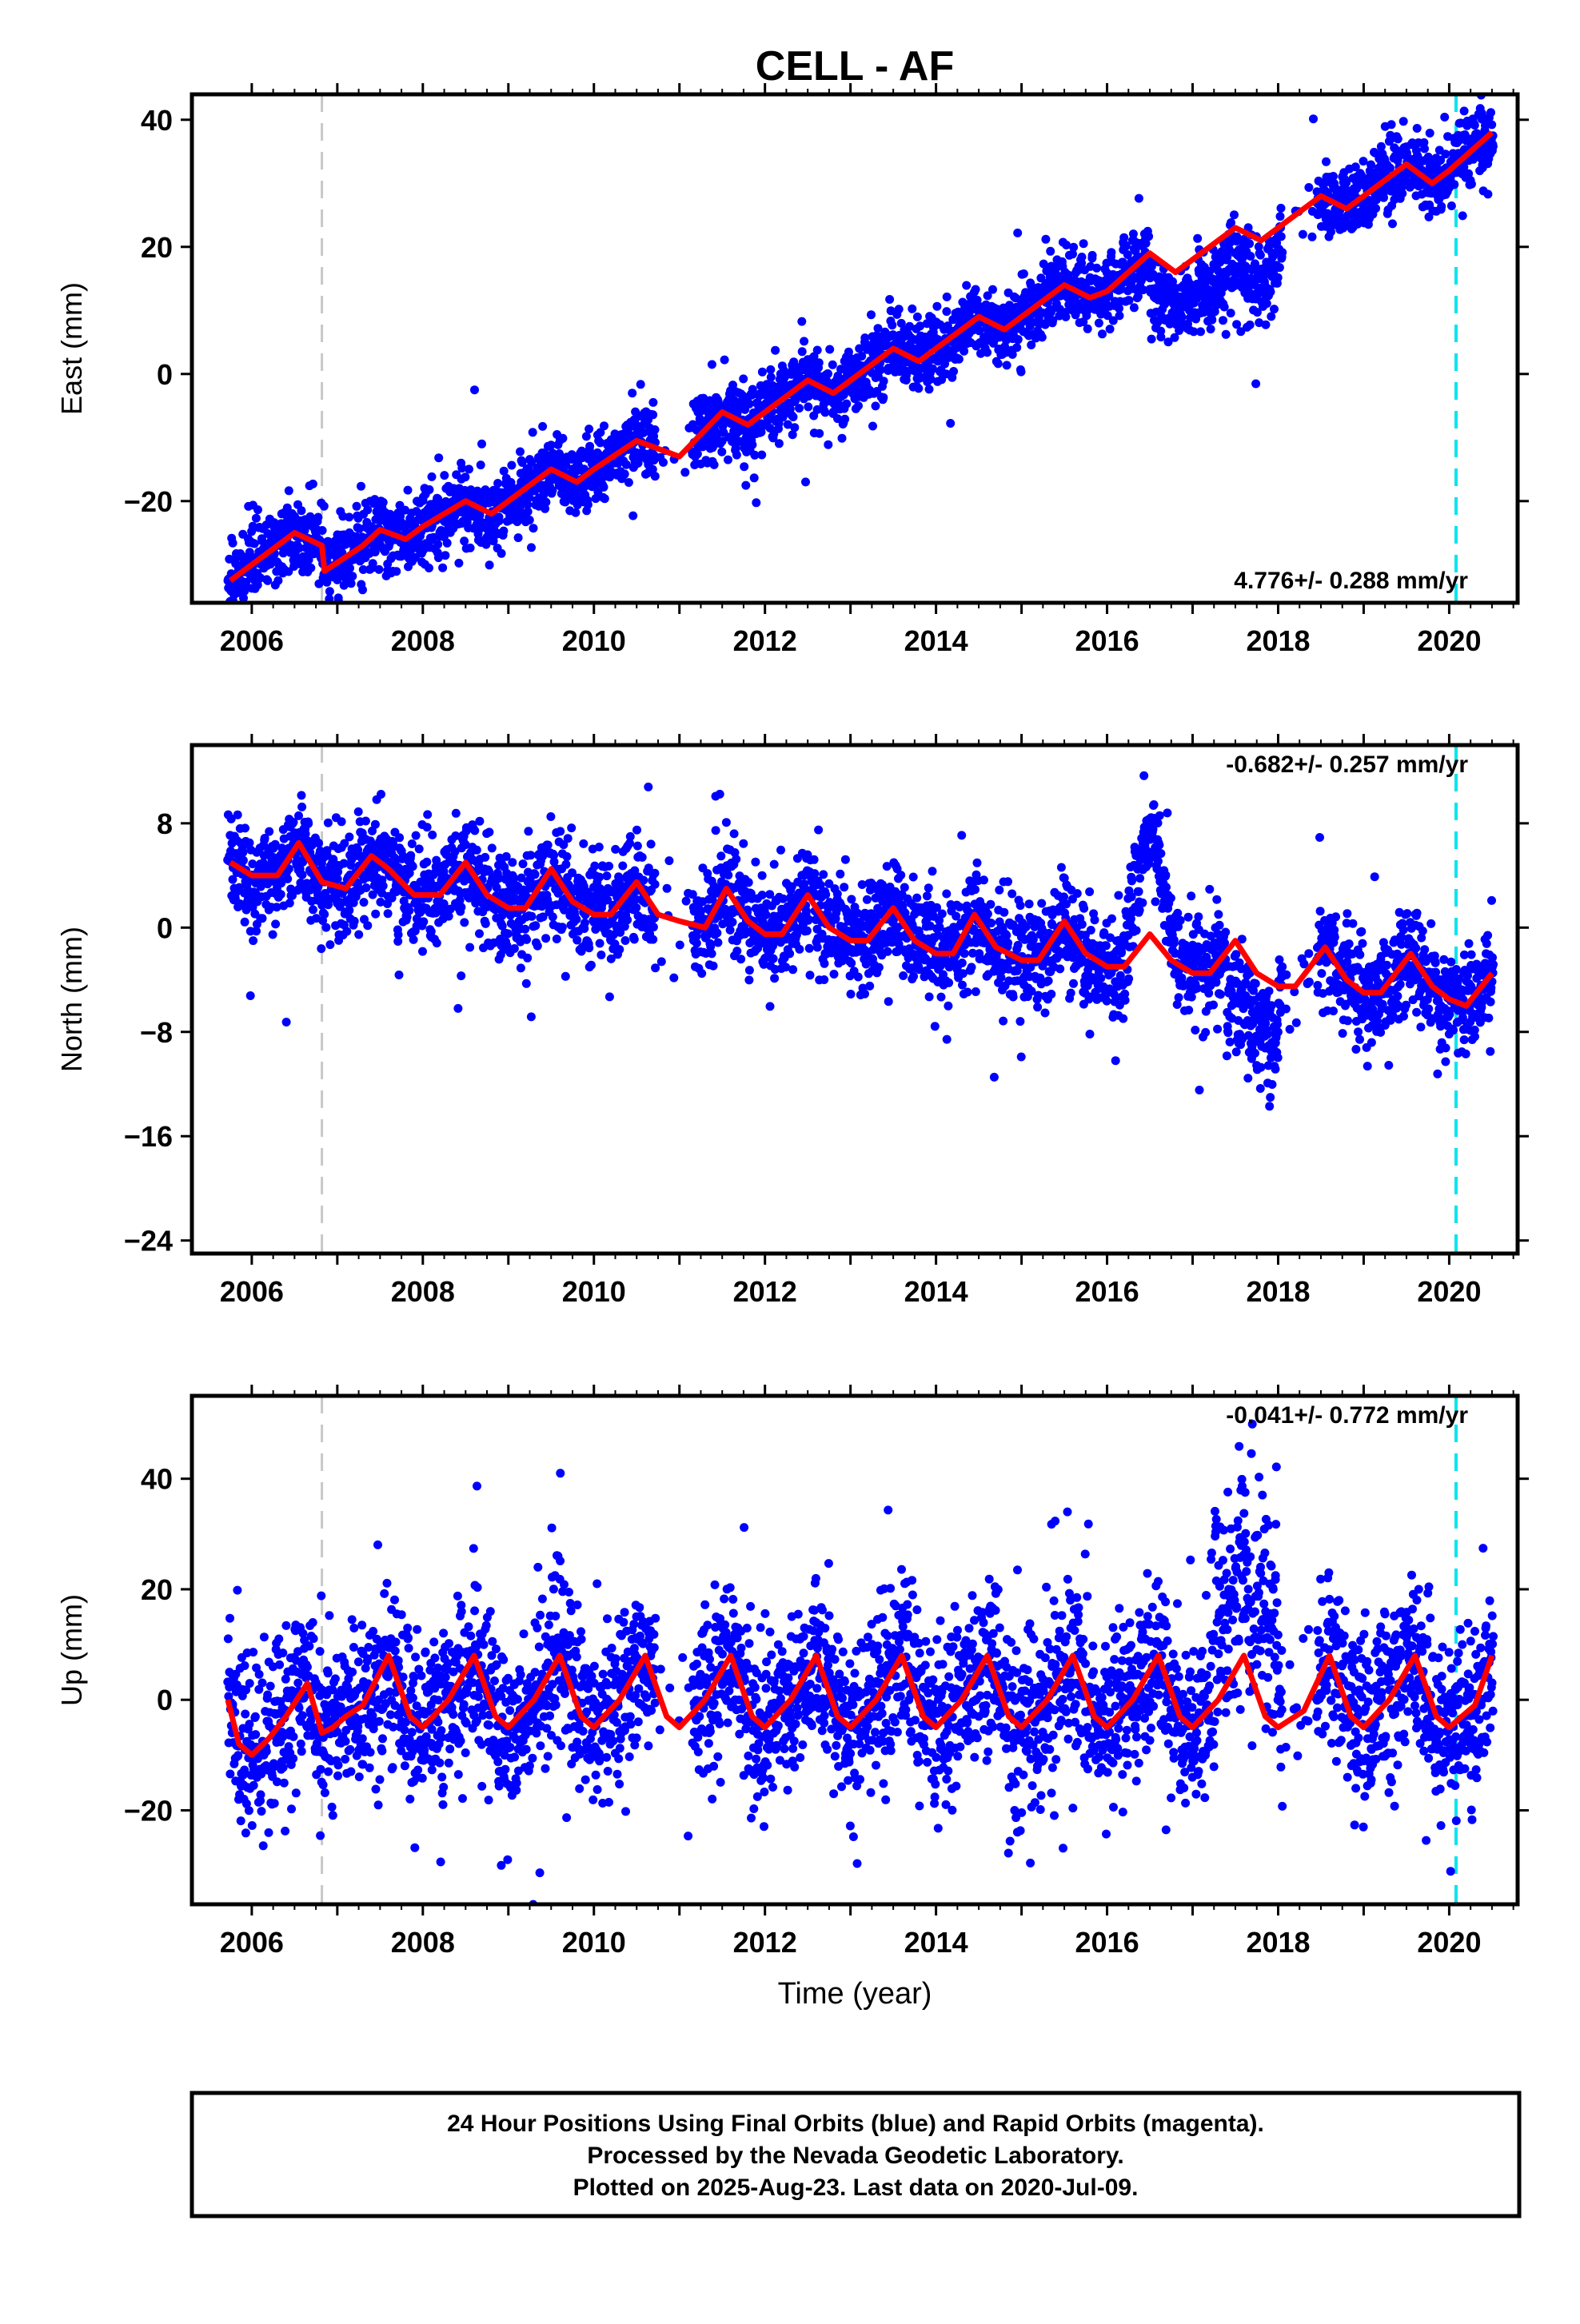  I want to click on y-axis-label: East (mm), so click(72, 348).